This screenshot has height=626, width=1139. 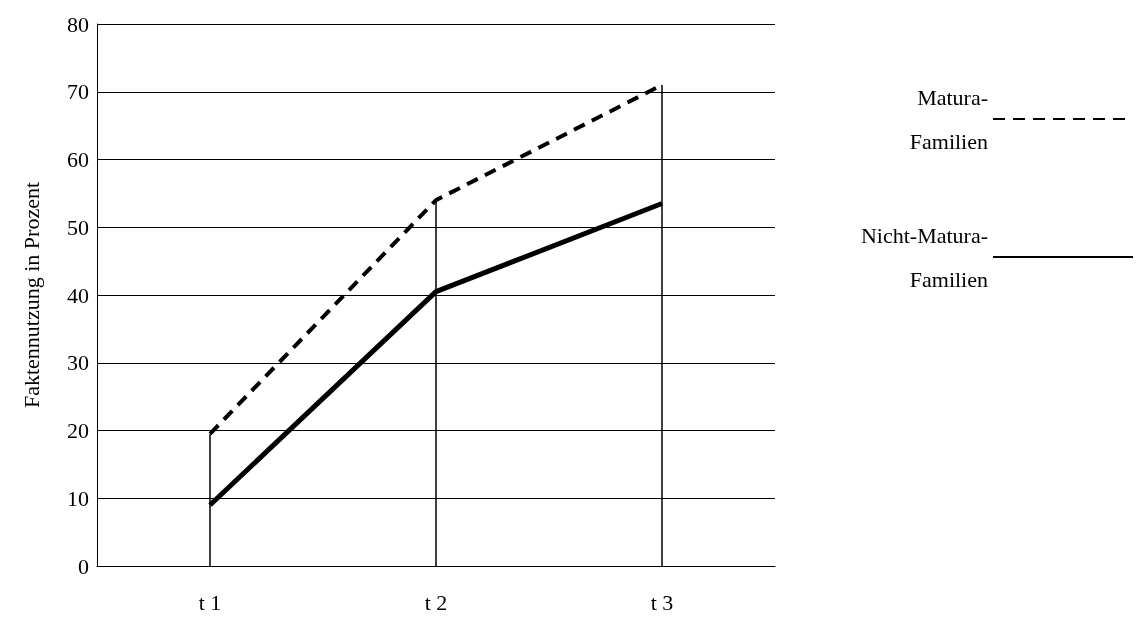 What do you see at coordinates (78, 92) in the screenshot?
I see `y-tick-label: 70` at bounding box center [78, 92].